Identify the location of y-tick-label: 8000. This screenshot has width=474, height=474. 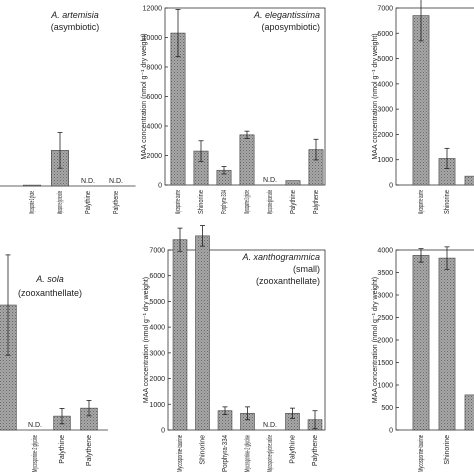
(154, 68).